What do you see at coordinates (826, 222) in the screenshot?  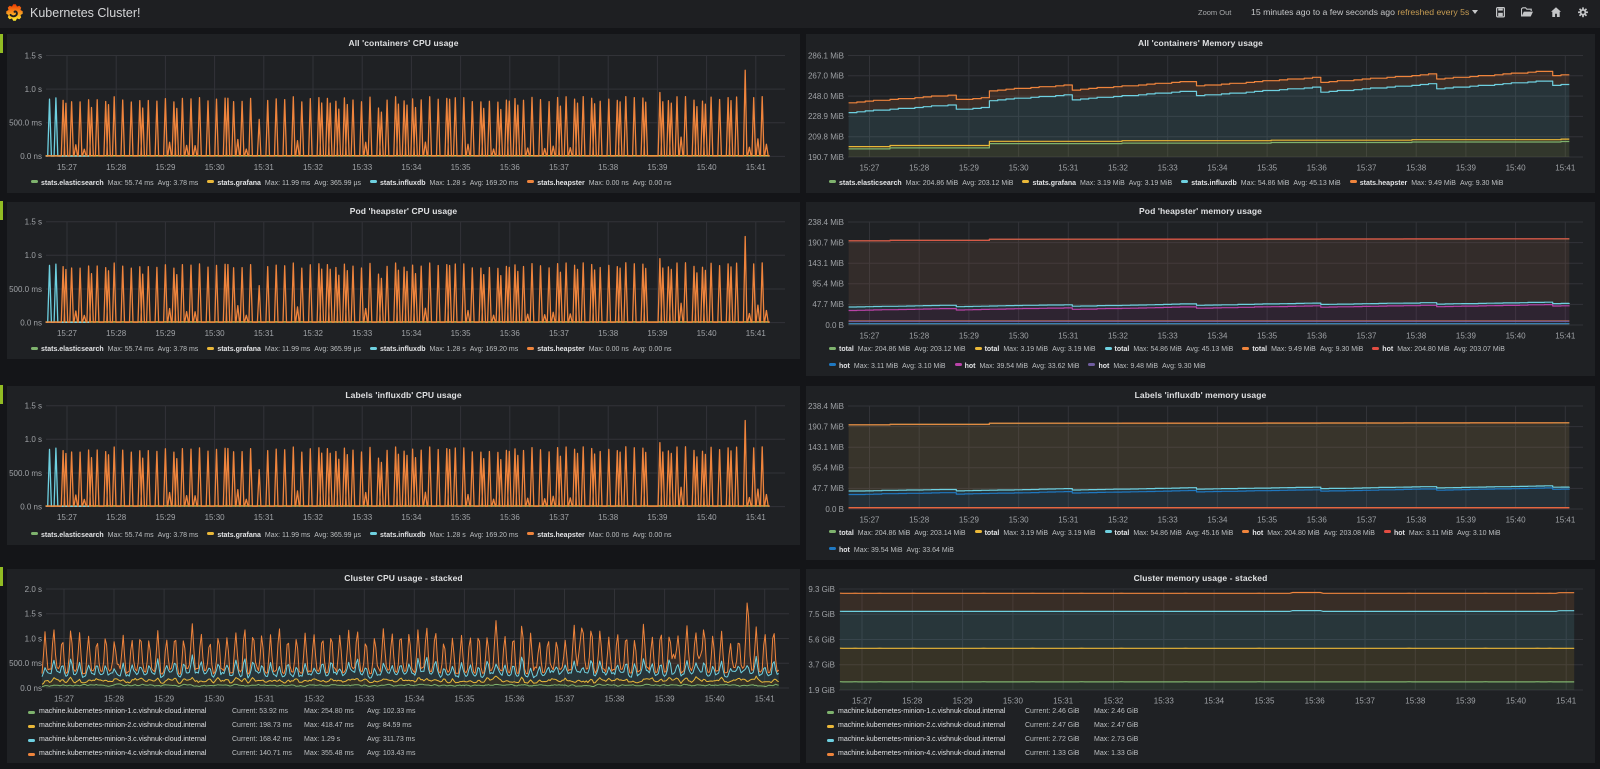 I see `svg-text: 238.4 MiB` at bounding box center [826, 222].